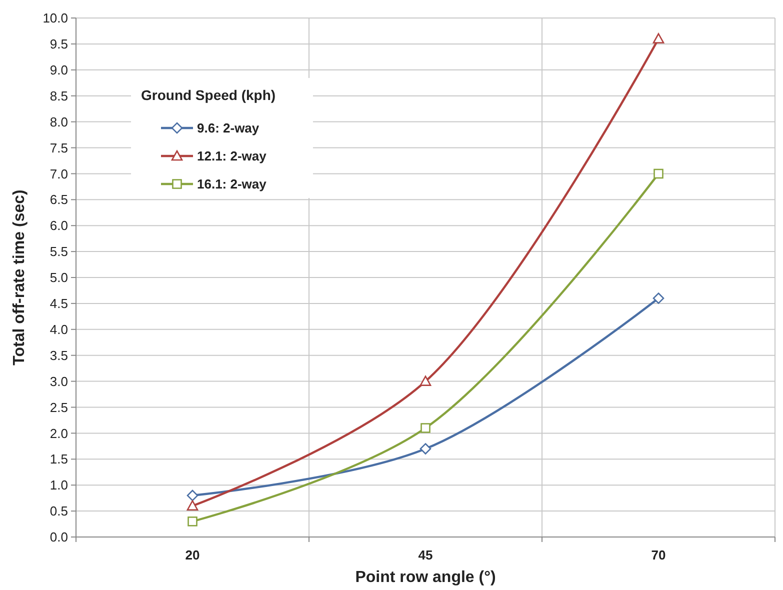 This screenshot has height=590, width=783. Describe the element at coordinates (59, 511) in the screenshot. I see `y-tick-label: 0.5` at that location.